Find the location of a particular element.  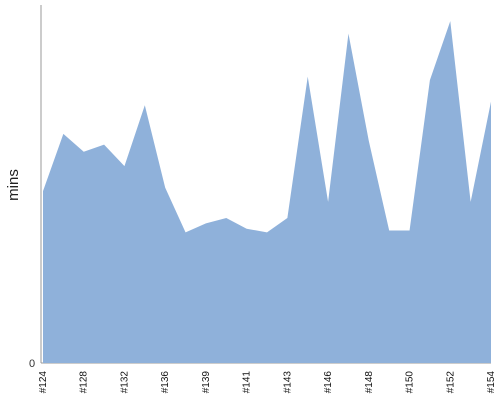

x-tick-label: #124 is located at coordinates (43, 382).